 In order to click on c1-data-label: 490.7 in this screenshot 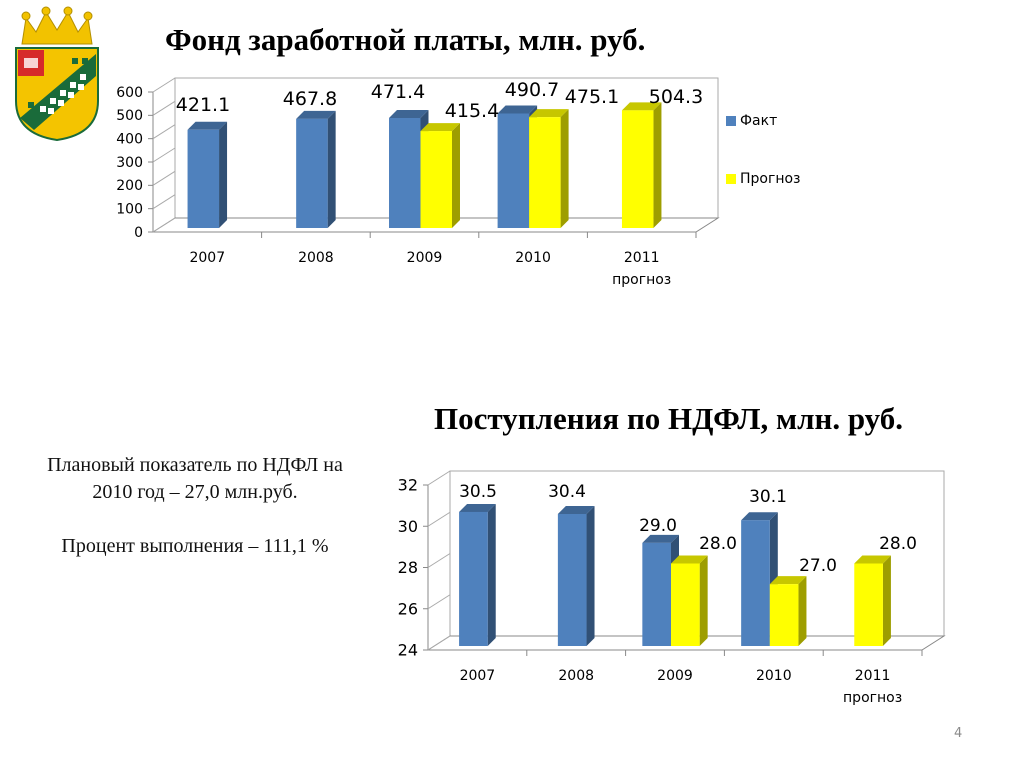, I will do `click(532, 90)`.